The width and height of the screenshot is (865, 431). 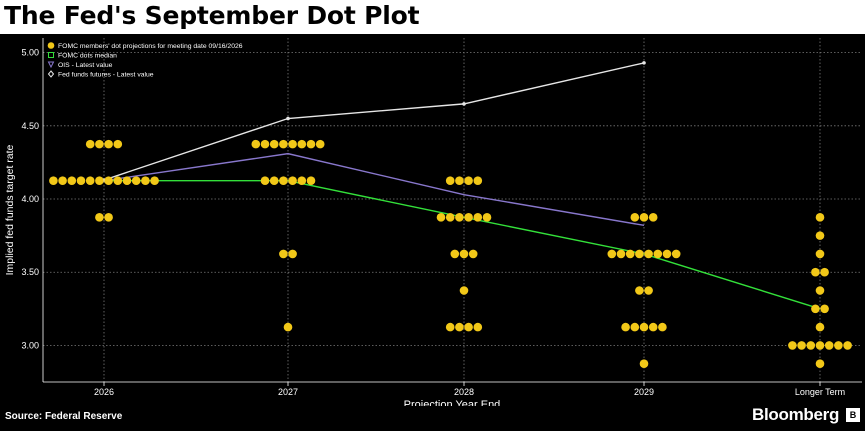 I want to click on y-tick-label: 5.00, so click(x=30, y=53).